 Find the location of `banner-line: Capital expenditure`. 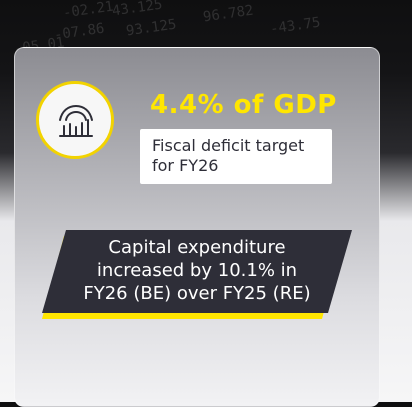

banner-line: Capital expenditure is located at coordinates (197, 247).